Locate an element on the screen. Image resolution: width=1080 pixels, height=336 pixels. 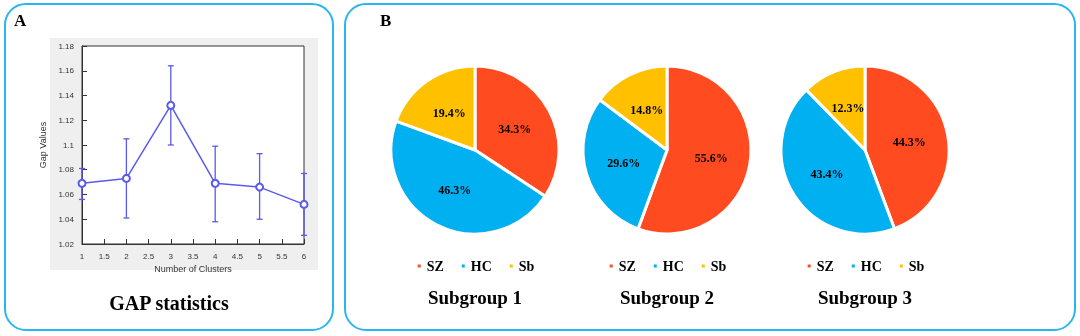
y-tick-label: 1.12 is located at coordinates (66, 120).